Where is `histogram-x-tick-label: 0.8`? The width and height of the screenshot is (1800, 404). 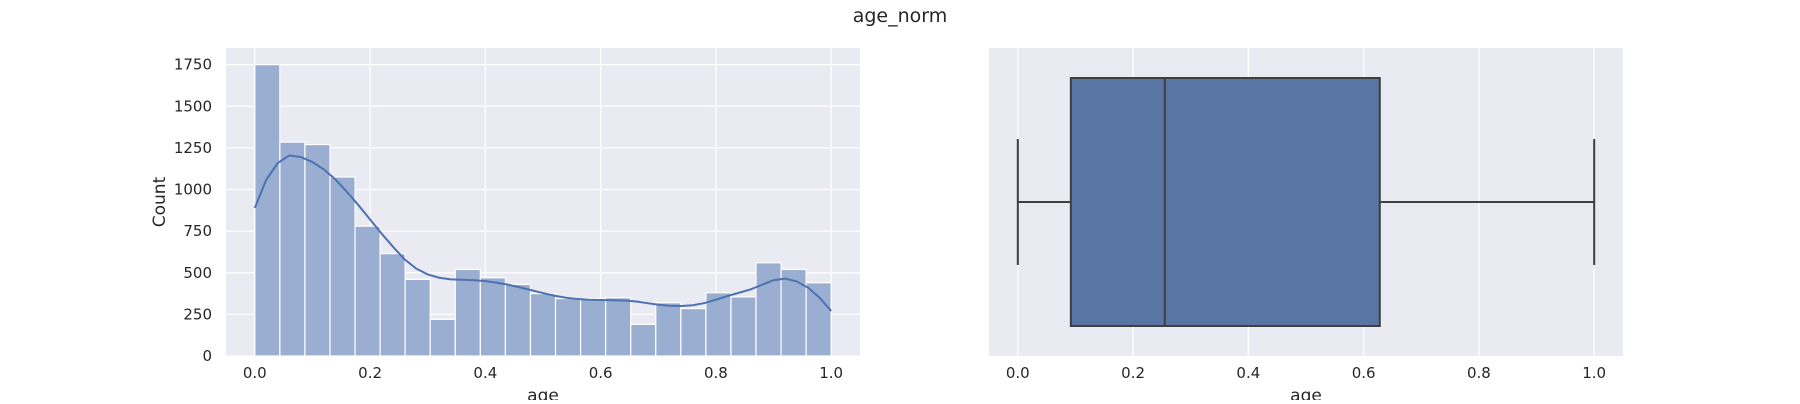 histogram-x-tick-label: 0.8 is located at coordinates (716, 373).